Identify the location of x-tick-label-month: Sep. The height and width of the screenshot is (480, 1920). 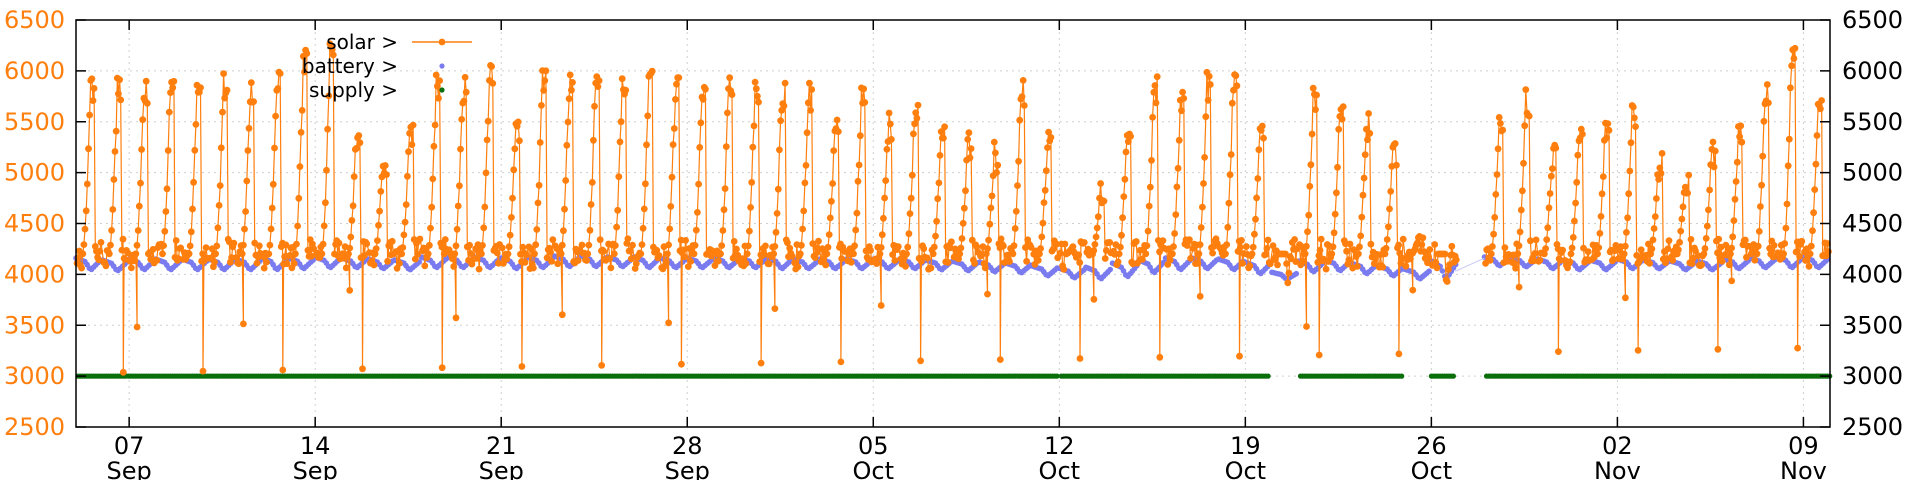
(501, 468).